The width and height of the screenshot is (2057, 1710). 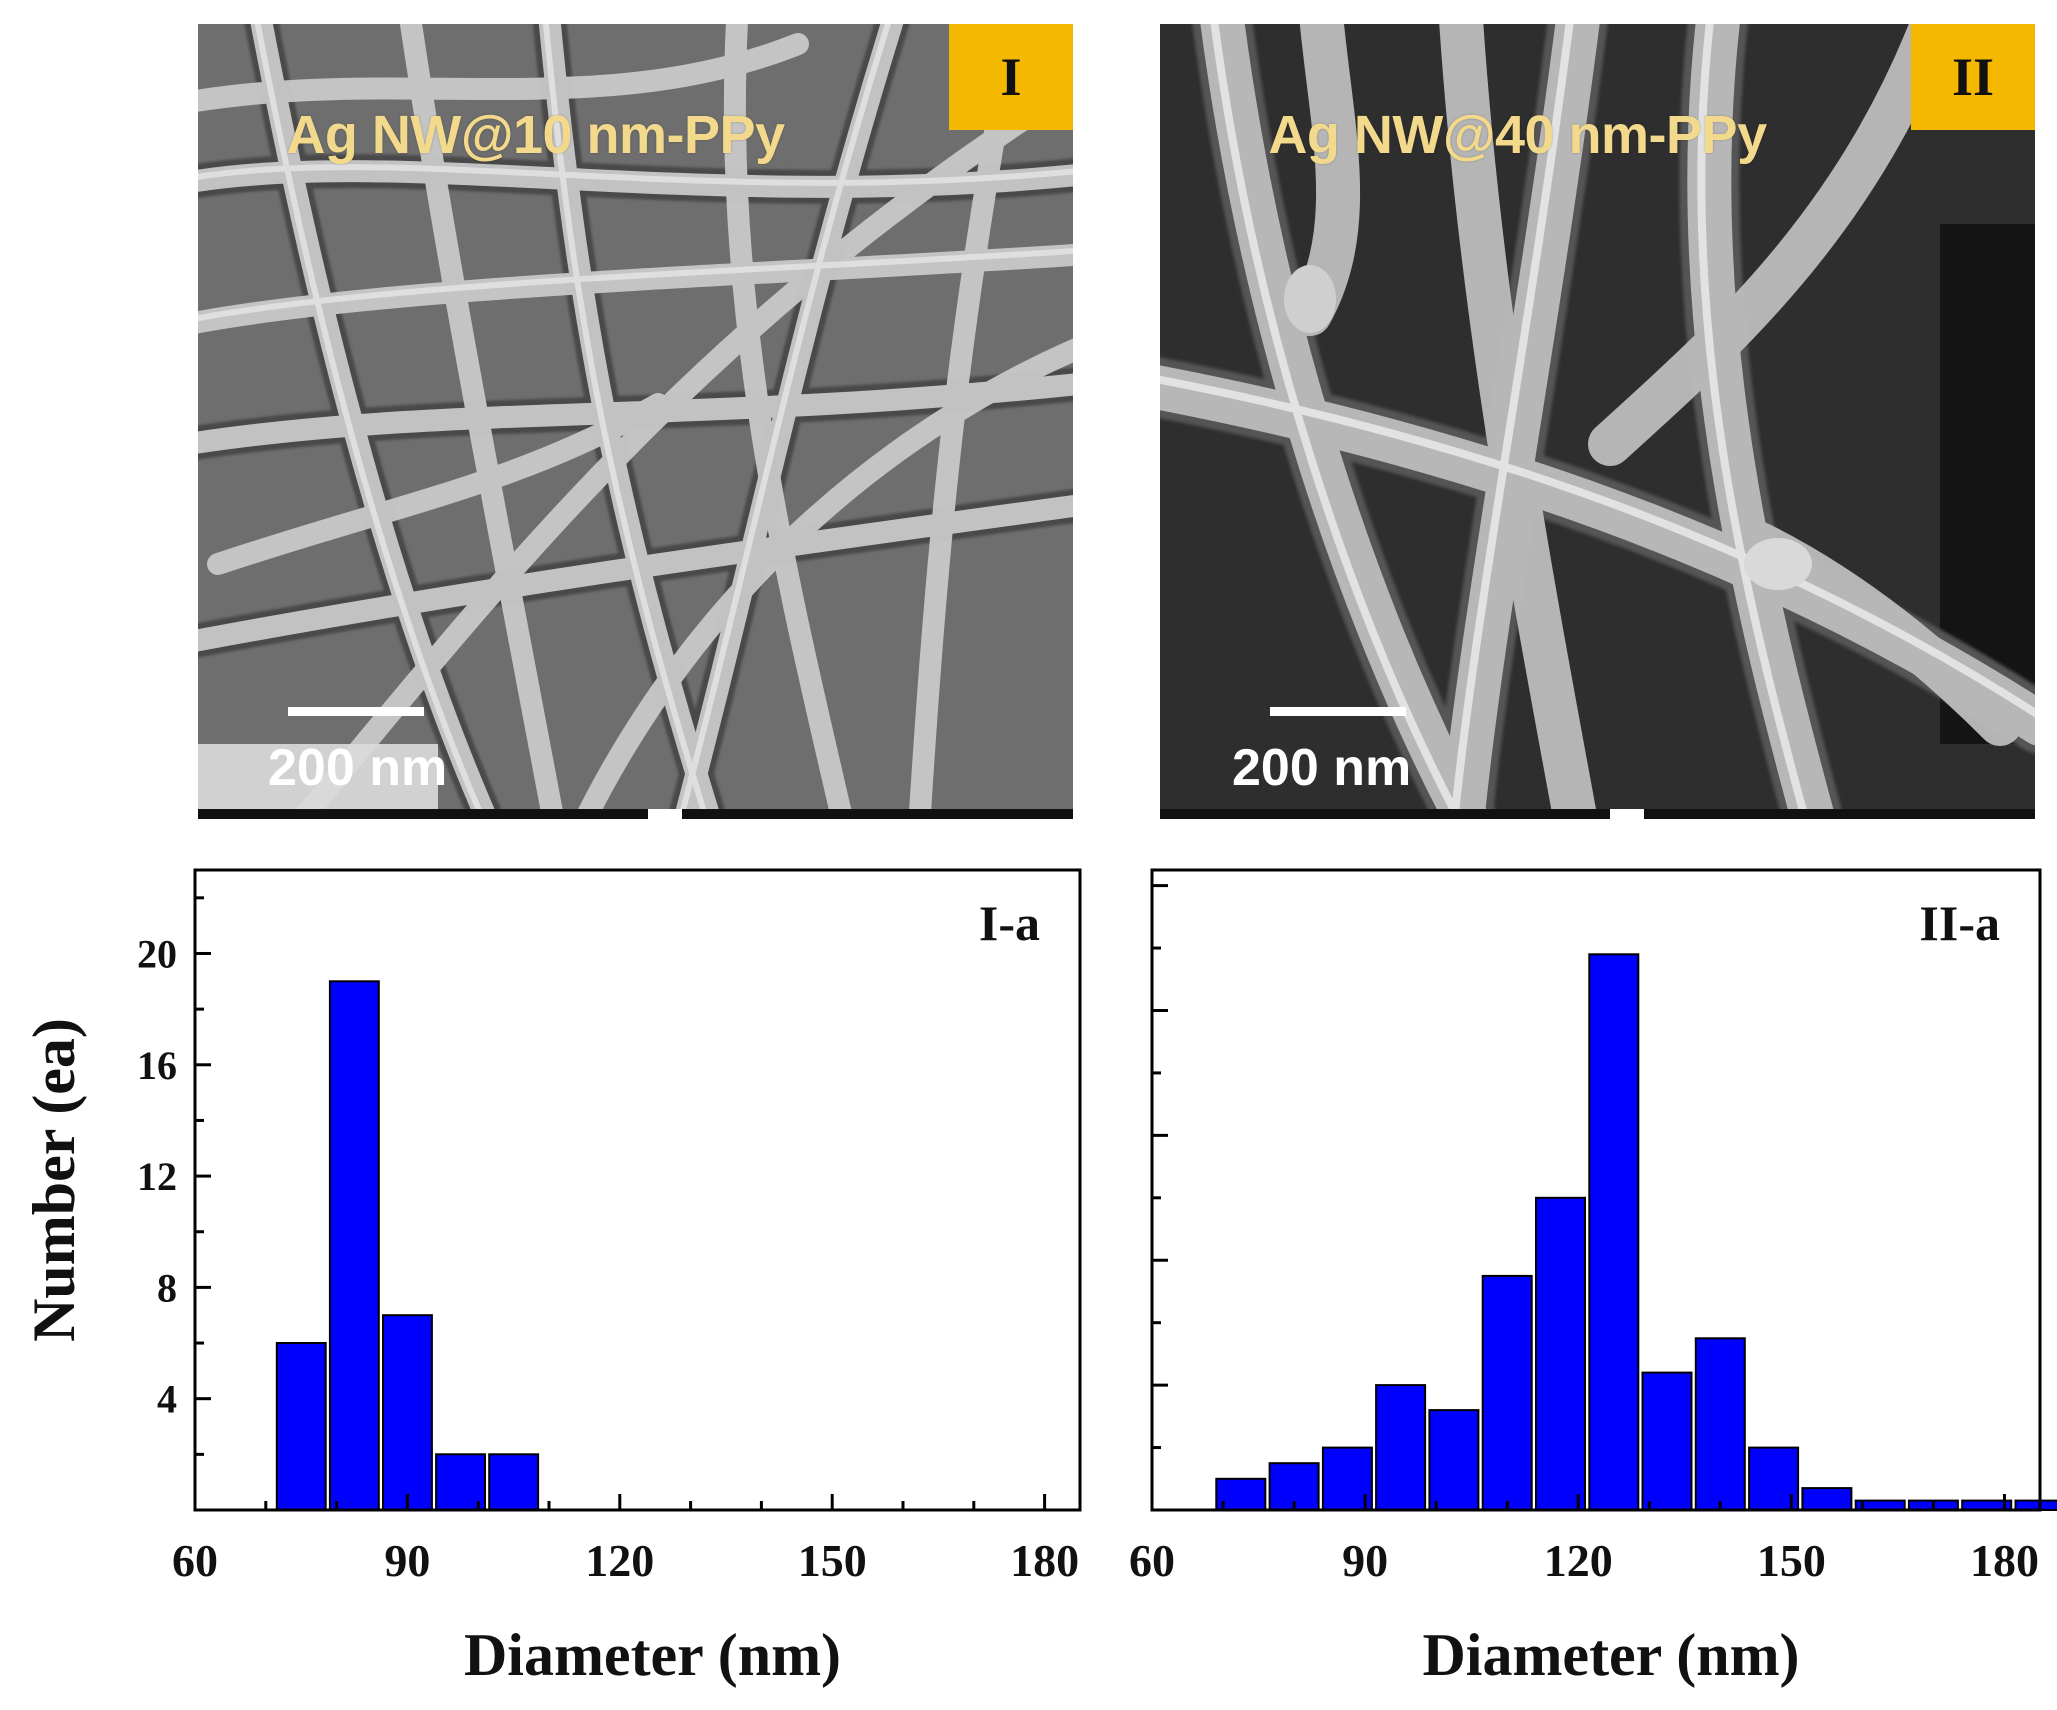 What do you see at coordinates (535, 135) in the screenshot?
I see `micrograph-label: Ag NW@10 nm-PPy` at bounding box center [535, 135].